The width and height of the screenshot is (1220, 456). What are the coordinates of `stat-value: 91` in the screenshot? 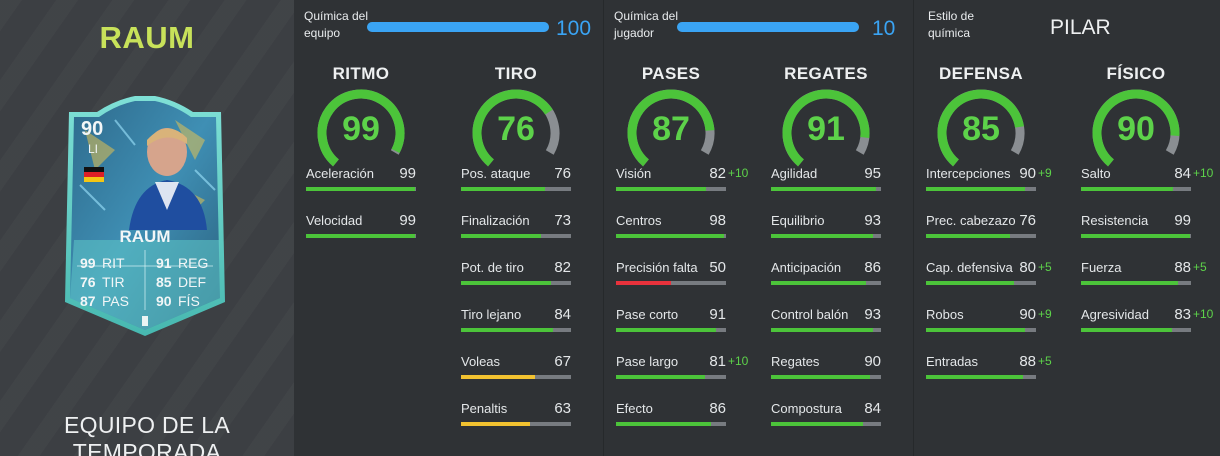 It's located at (717, 314).